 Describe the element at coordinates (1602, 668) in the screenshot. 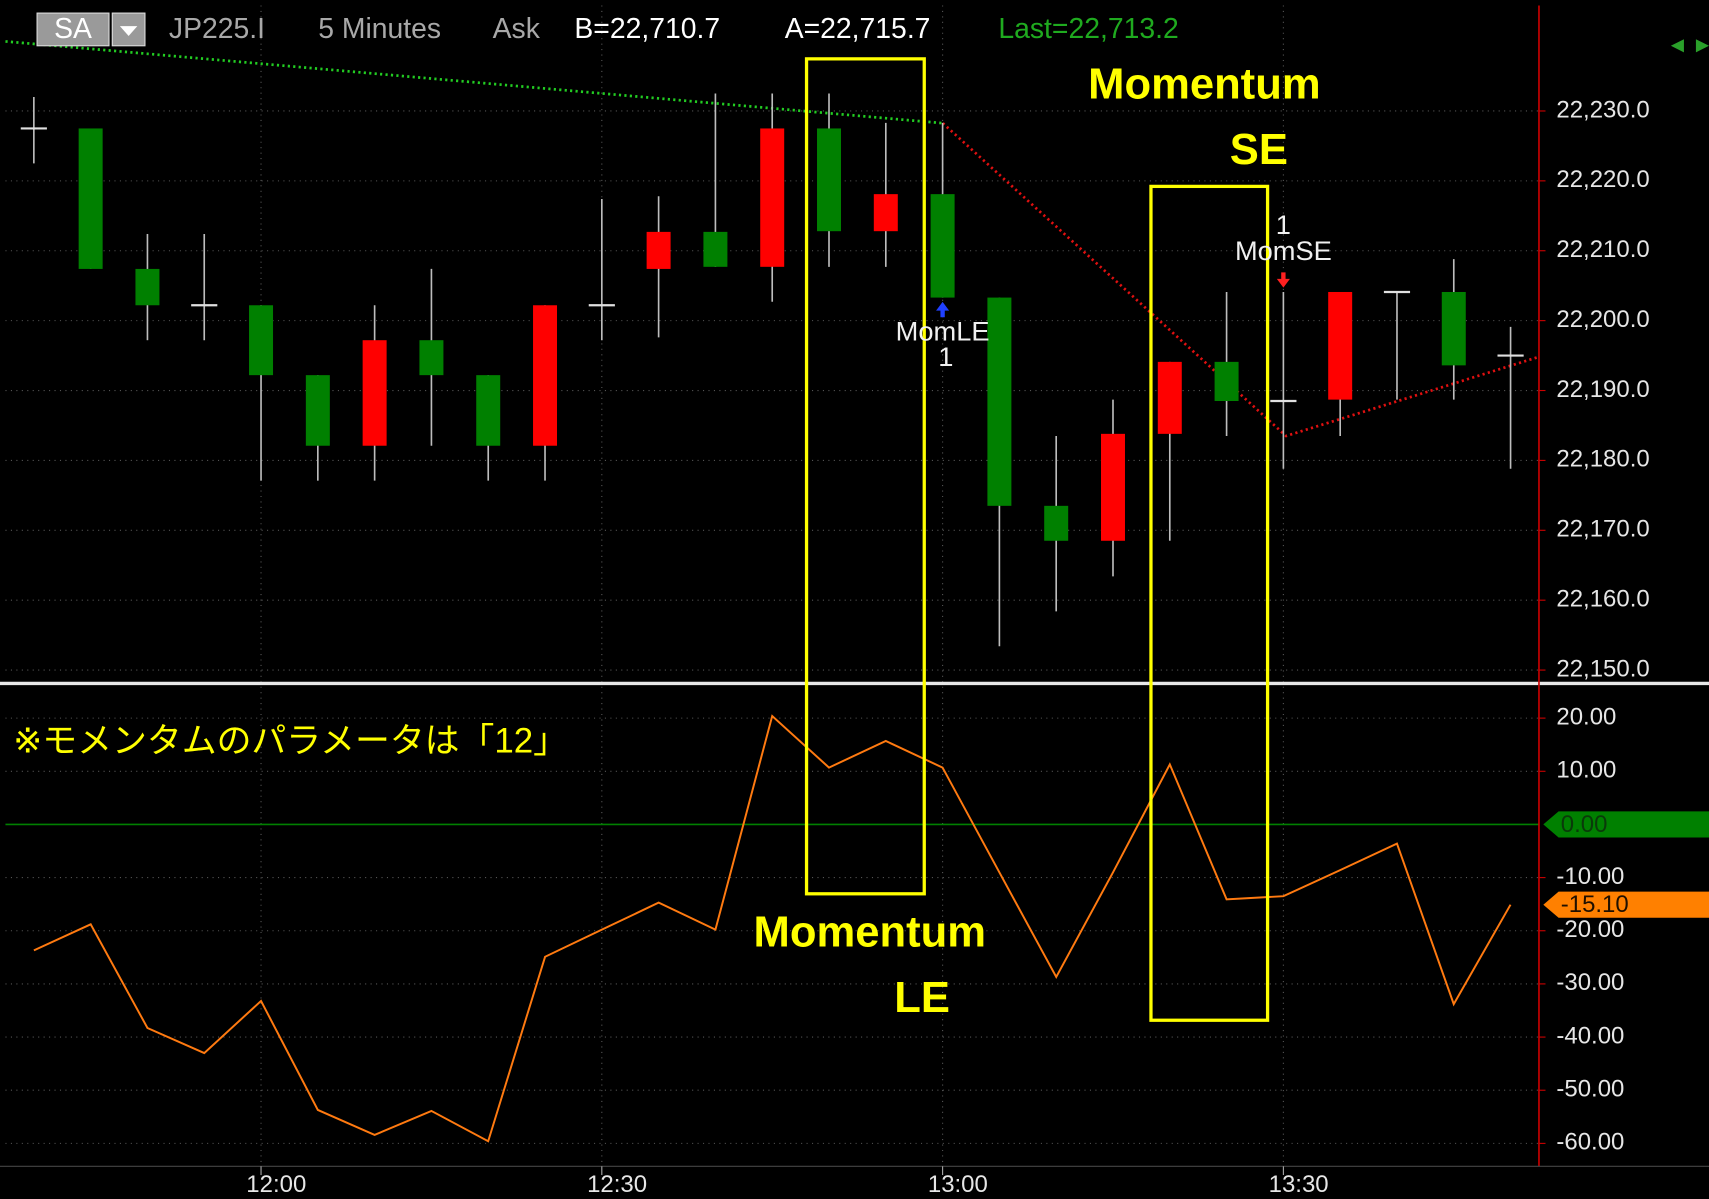

I see `y-tick-label: 22,150.0` at that location.